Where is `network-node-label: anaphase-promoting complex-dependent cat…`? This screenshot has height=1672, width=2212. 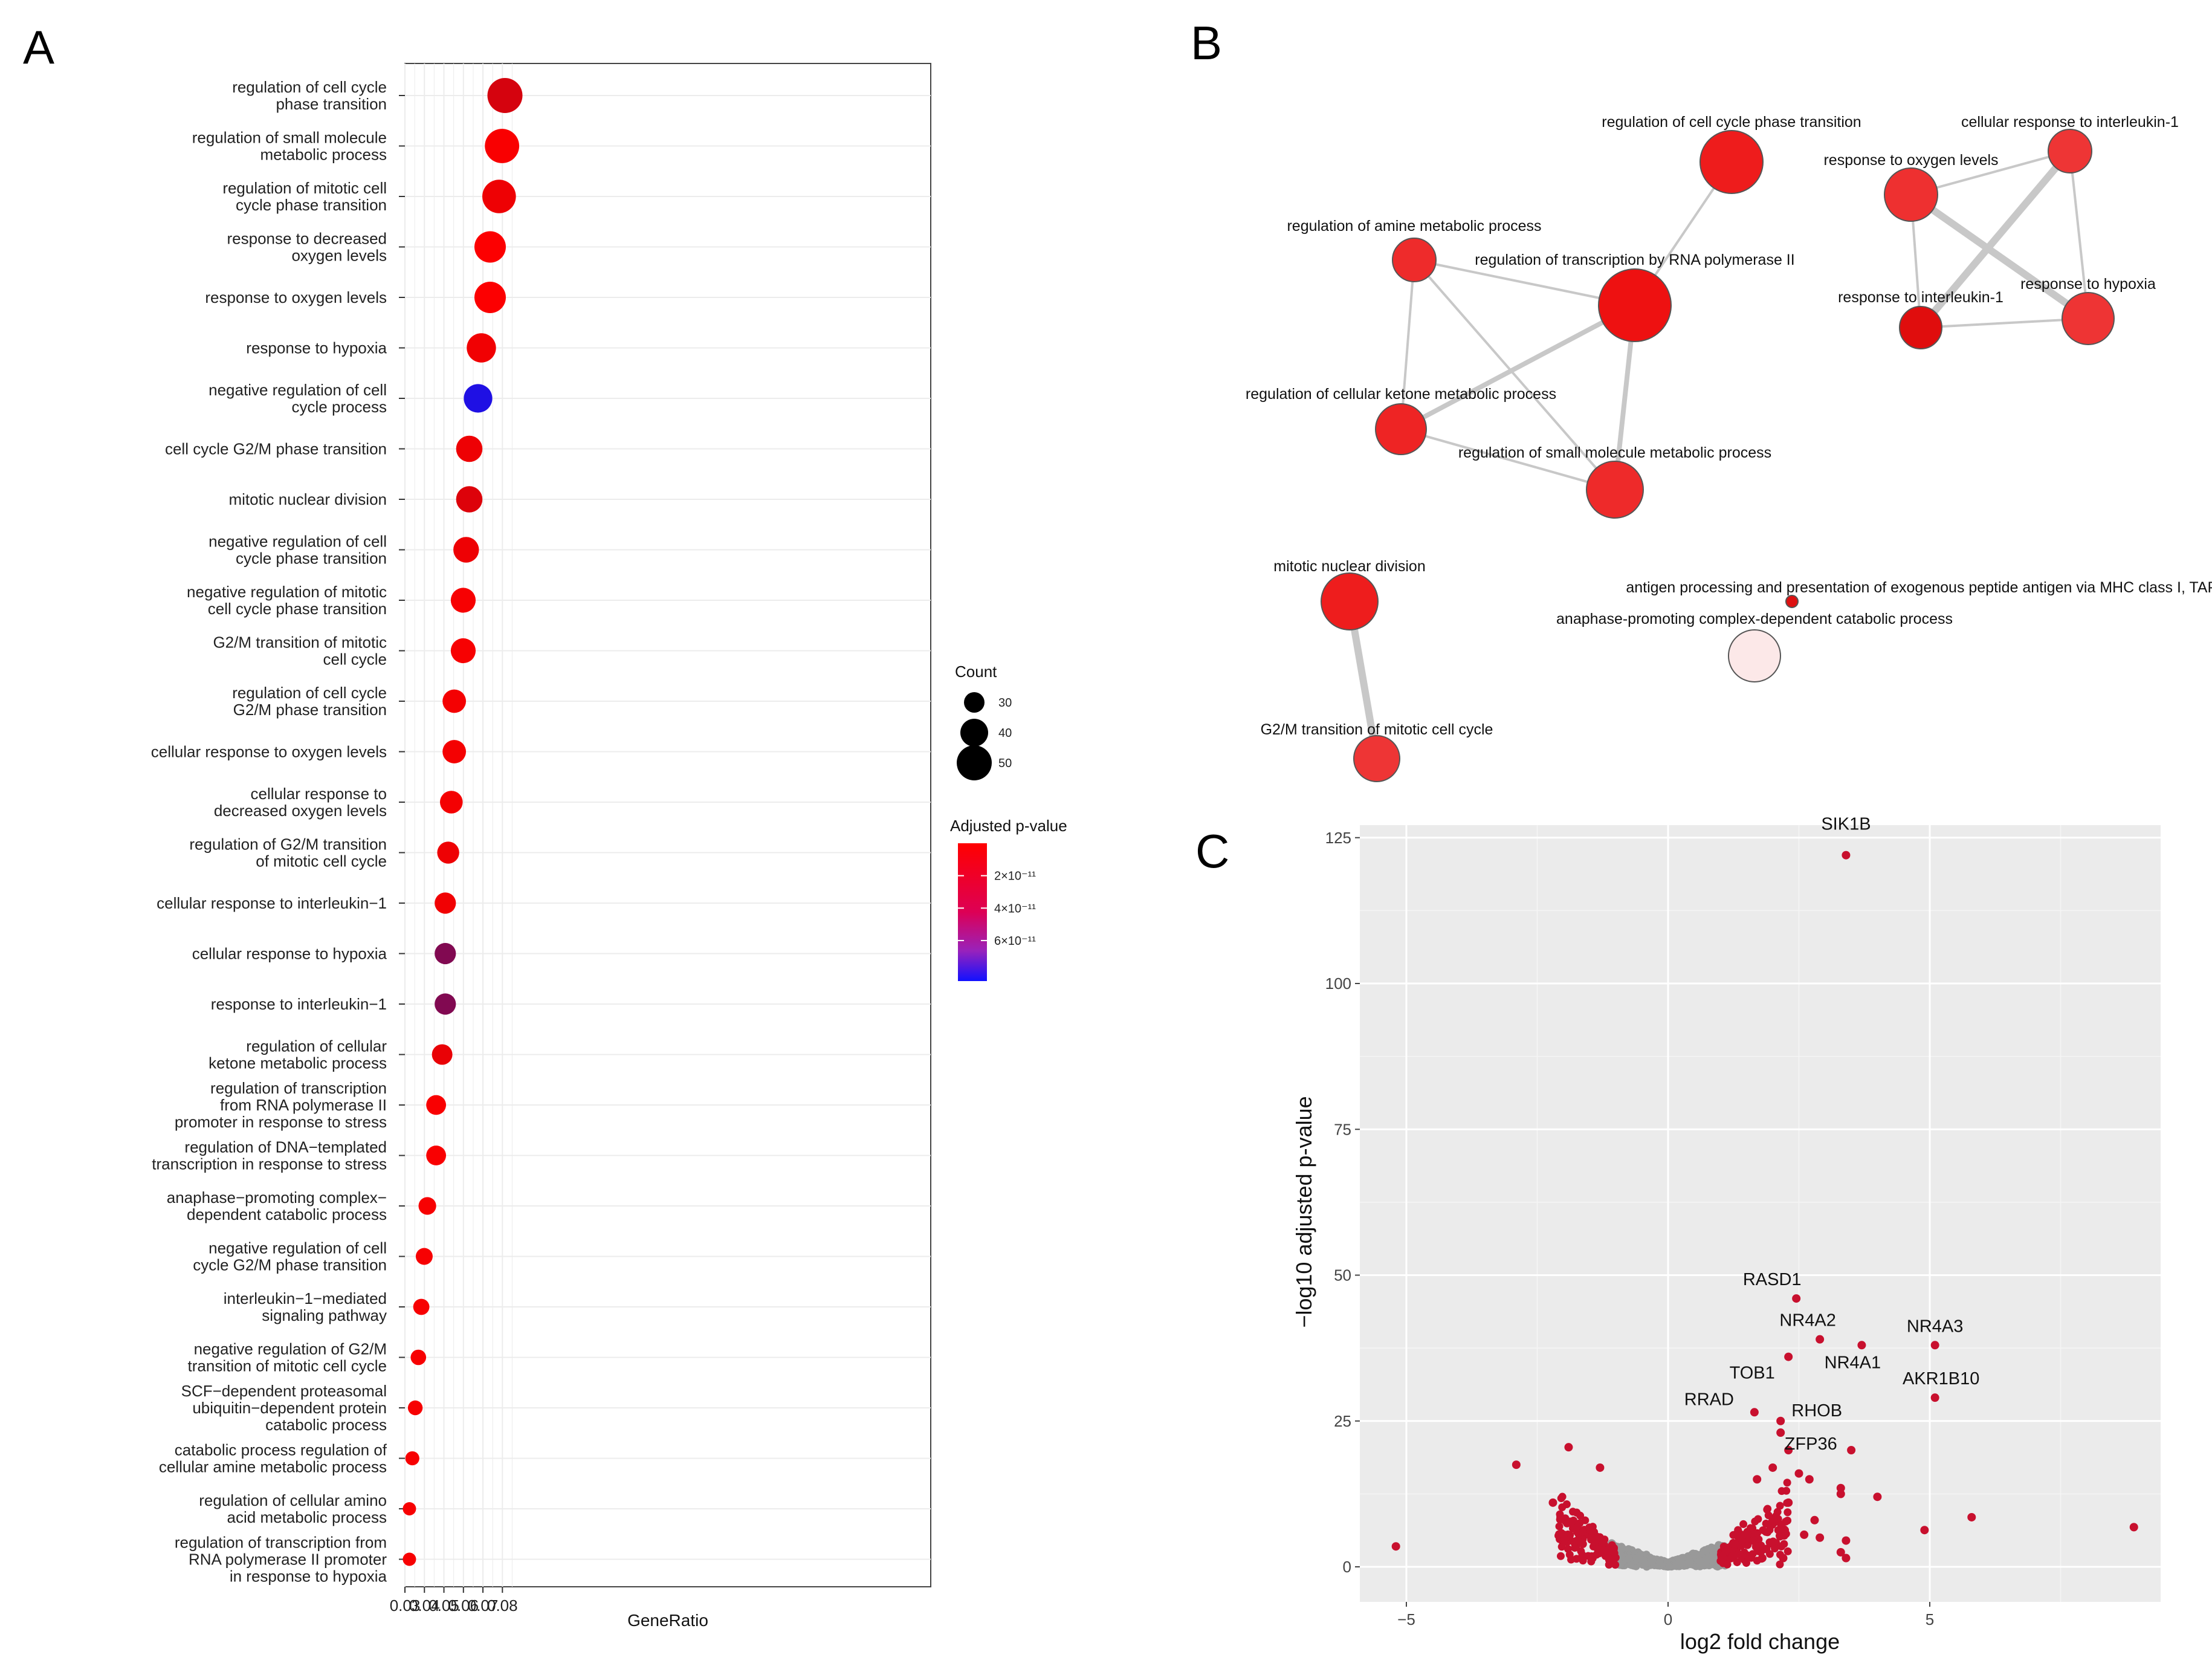
network-node-label: anaphase-promoting complex-dependent cat… is located at coordinates (1754, 619).